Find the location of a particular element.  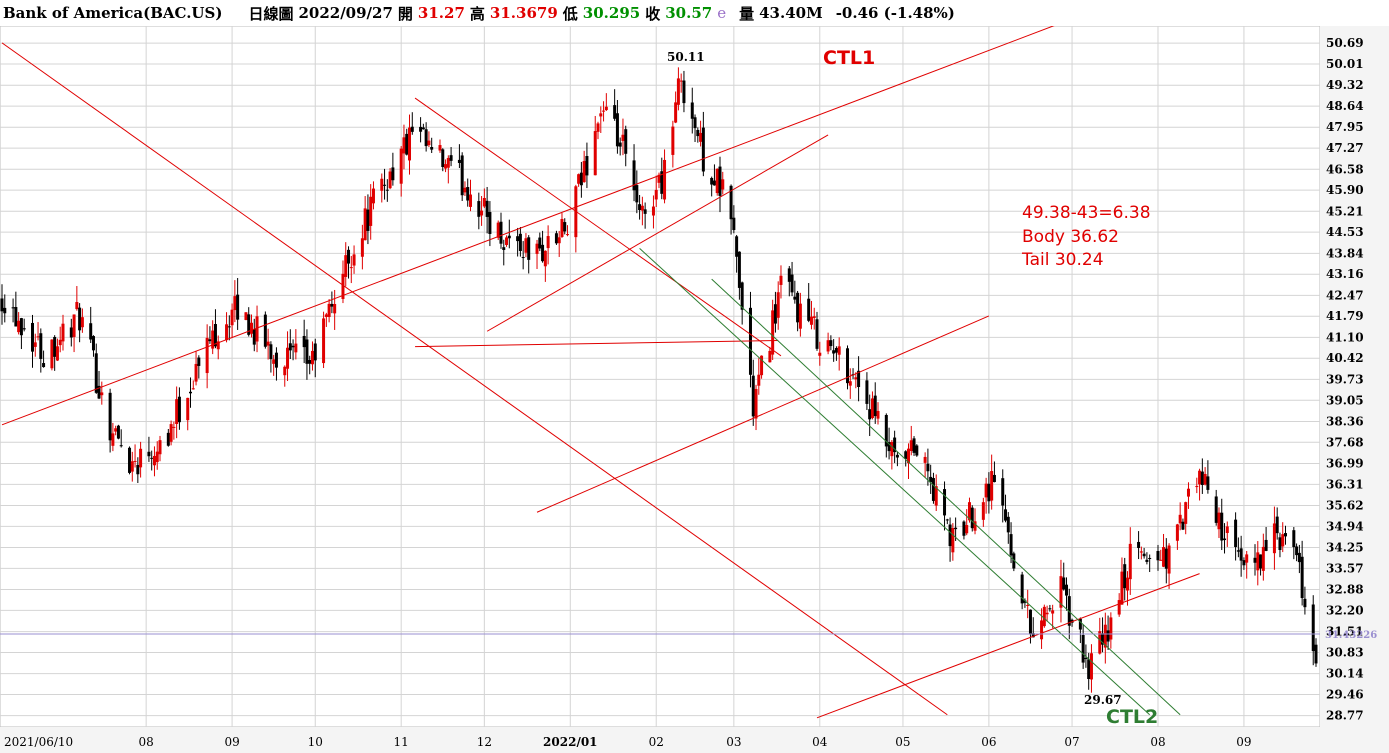

x-tick-label: 07 is located at coordinates (1071, 742).